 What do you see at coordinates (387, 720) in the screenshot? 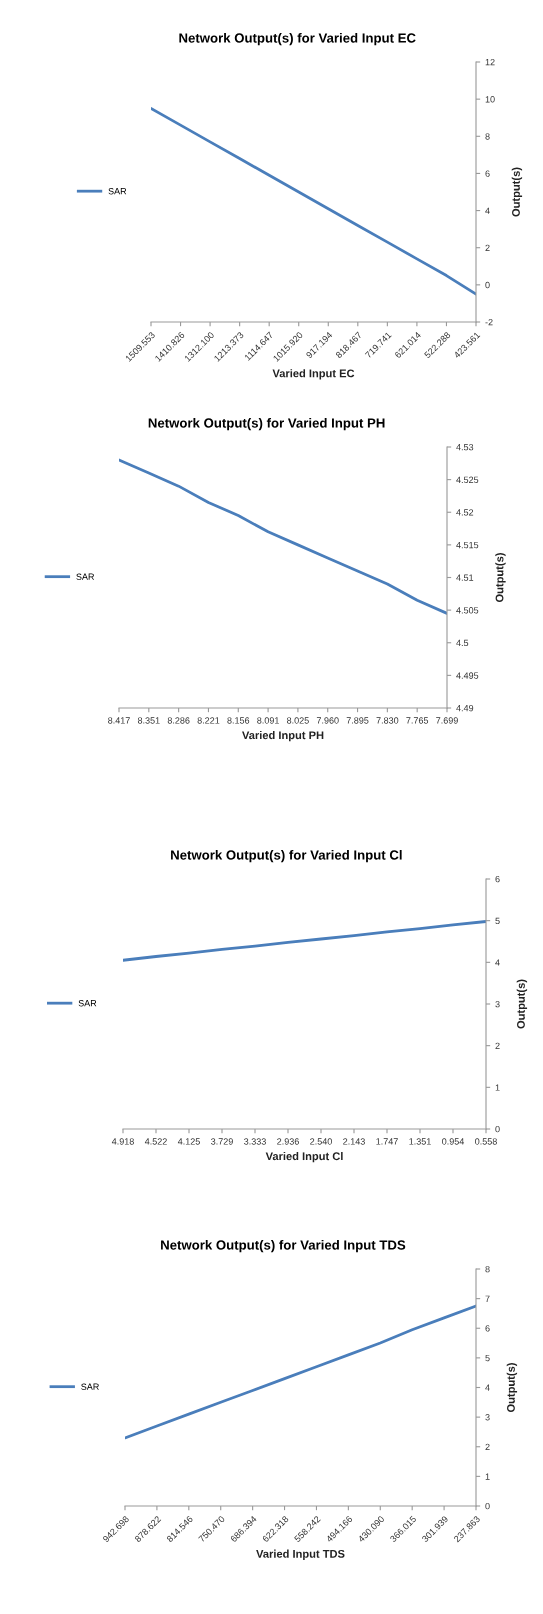
I see `x-tick-label: 7.830` at bounding box center [387, 720].